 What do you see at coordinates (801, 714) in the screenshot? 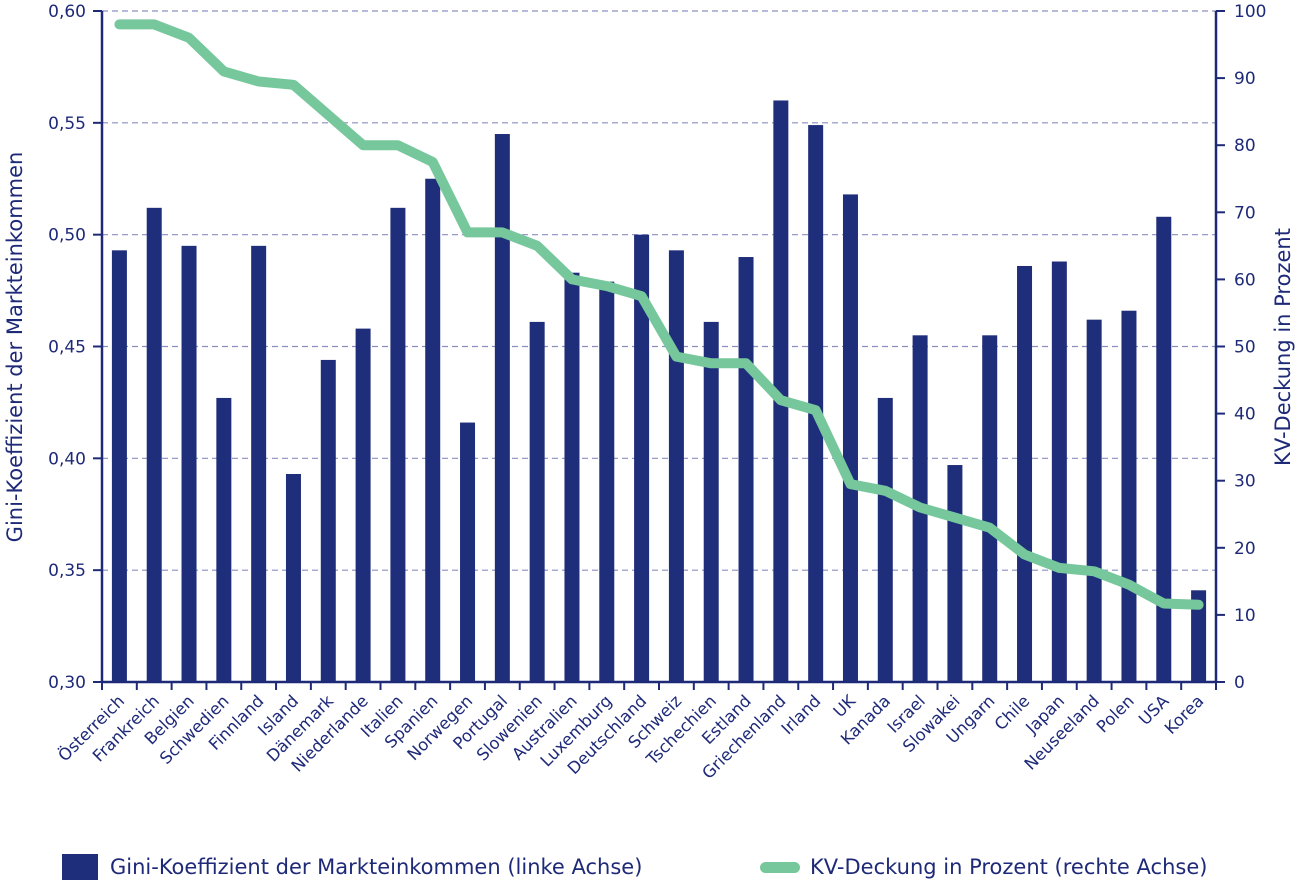
I see `category-label: Irland` at bounding box center [801, 714].